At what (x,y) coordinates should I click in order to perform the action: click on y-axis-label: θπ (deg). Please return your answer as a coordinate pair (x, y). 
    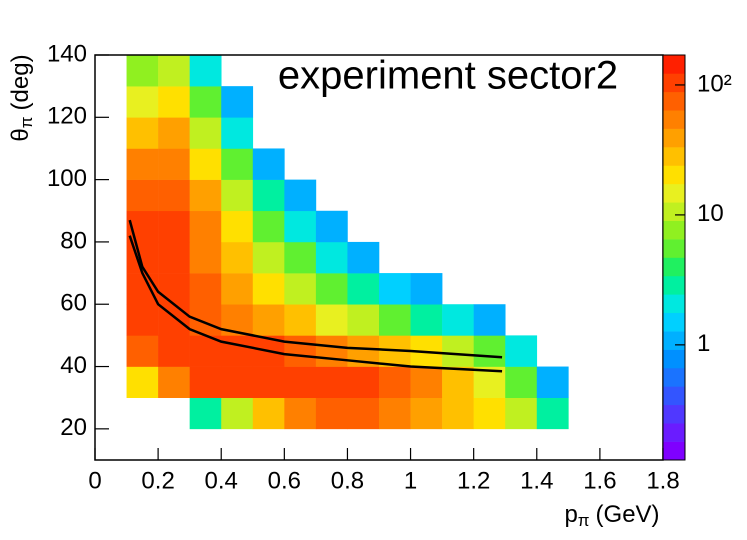
    Looking at the image, I should click on (21, 97).